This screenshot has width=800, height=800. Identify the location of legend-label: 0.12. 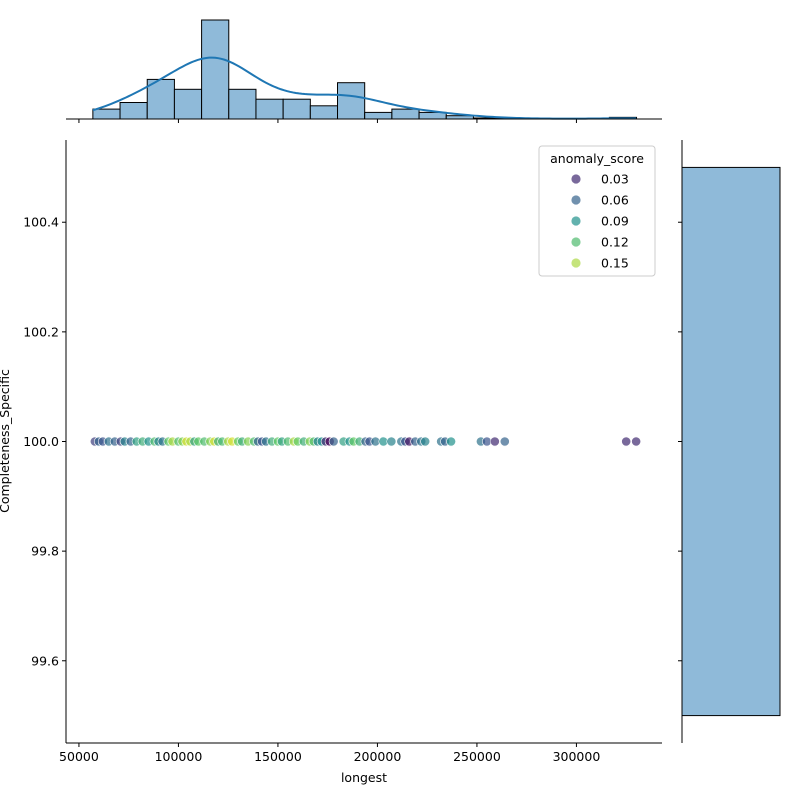
(615, 242).